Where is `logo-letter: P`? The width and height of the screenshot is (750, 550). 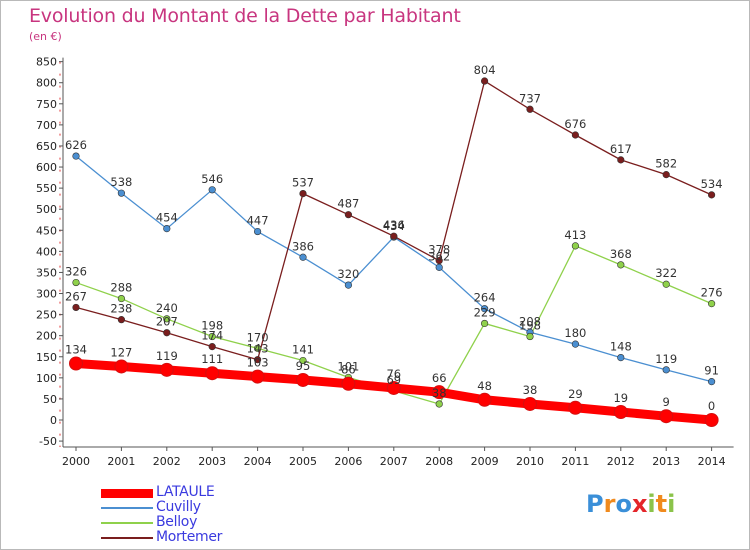 logo-letter: P is located at coordinates (595, 504).